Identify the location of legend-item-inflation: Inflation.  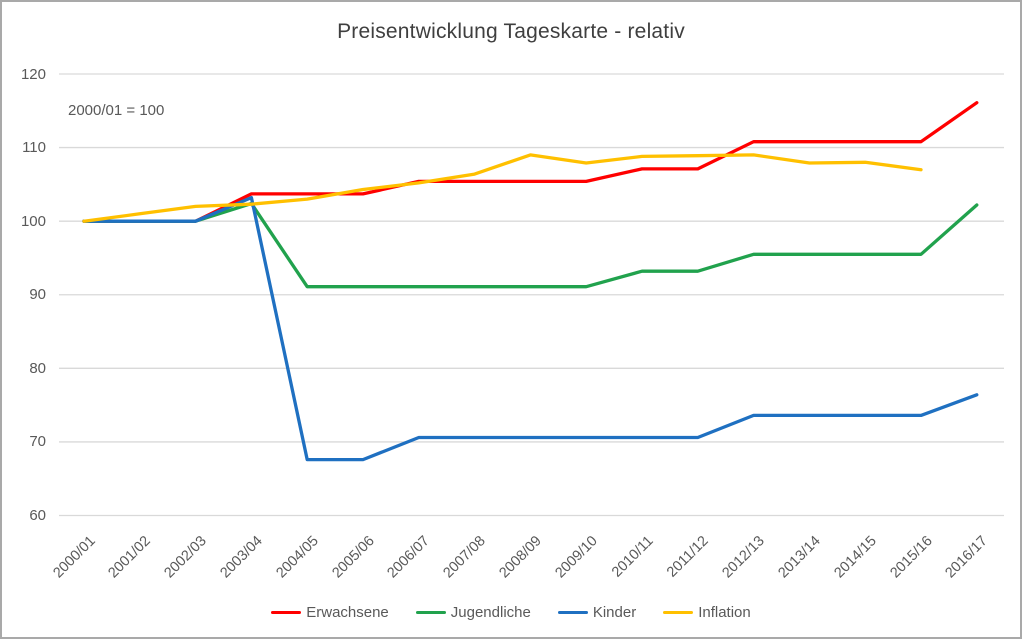
(707, 612).